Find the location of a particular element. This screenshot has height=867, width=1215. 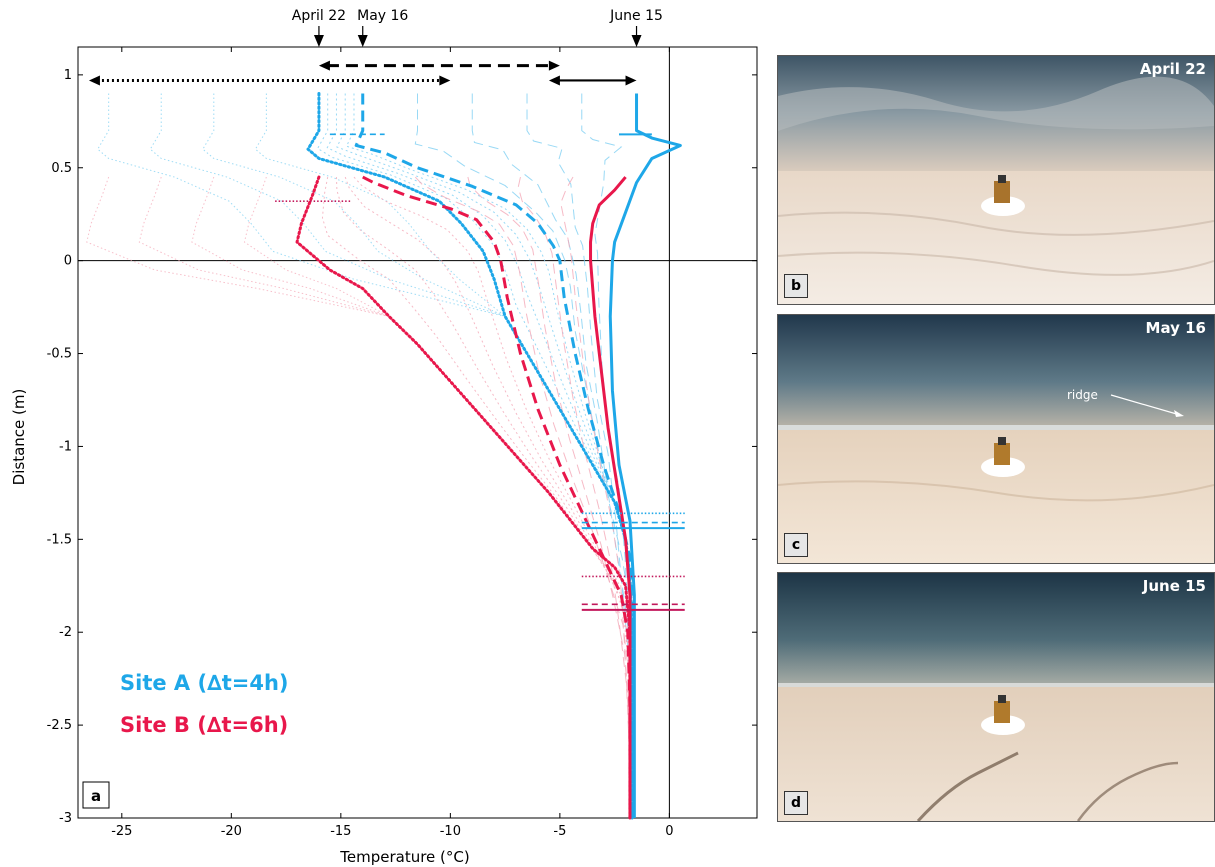

photo-letter: b is located at coordinates (796, 286).